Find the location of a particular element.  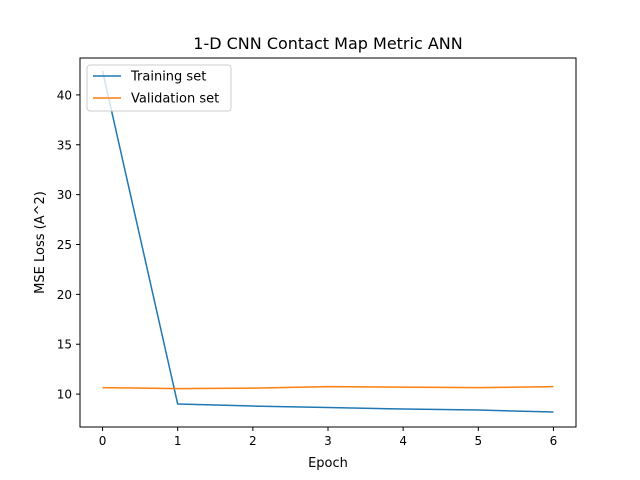

y-axis: 10 15 20 25 30 35 40 is located at coordinates (68, 245).